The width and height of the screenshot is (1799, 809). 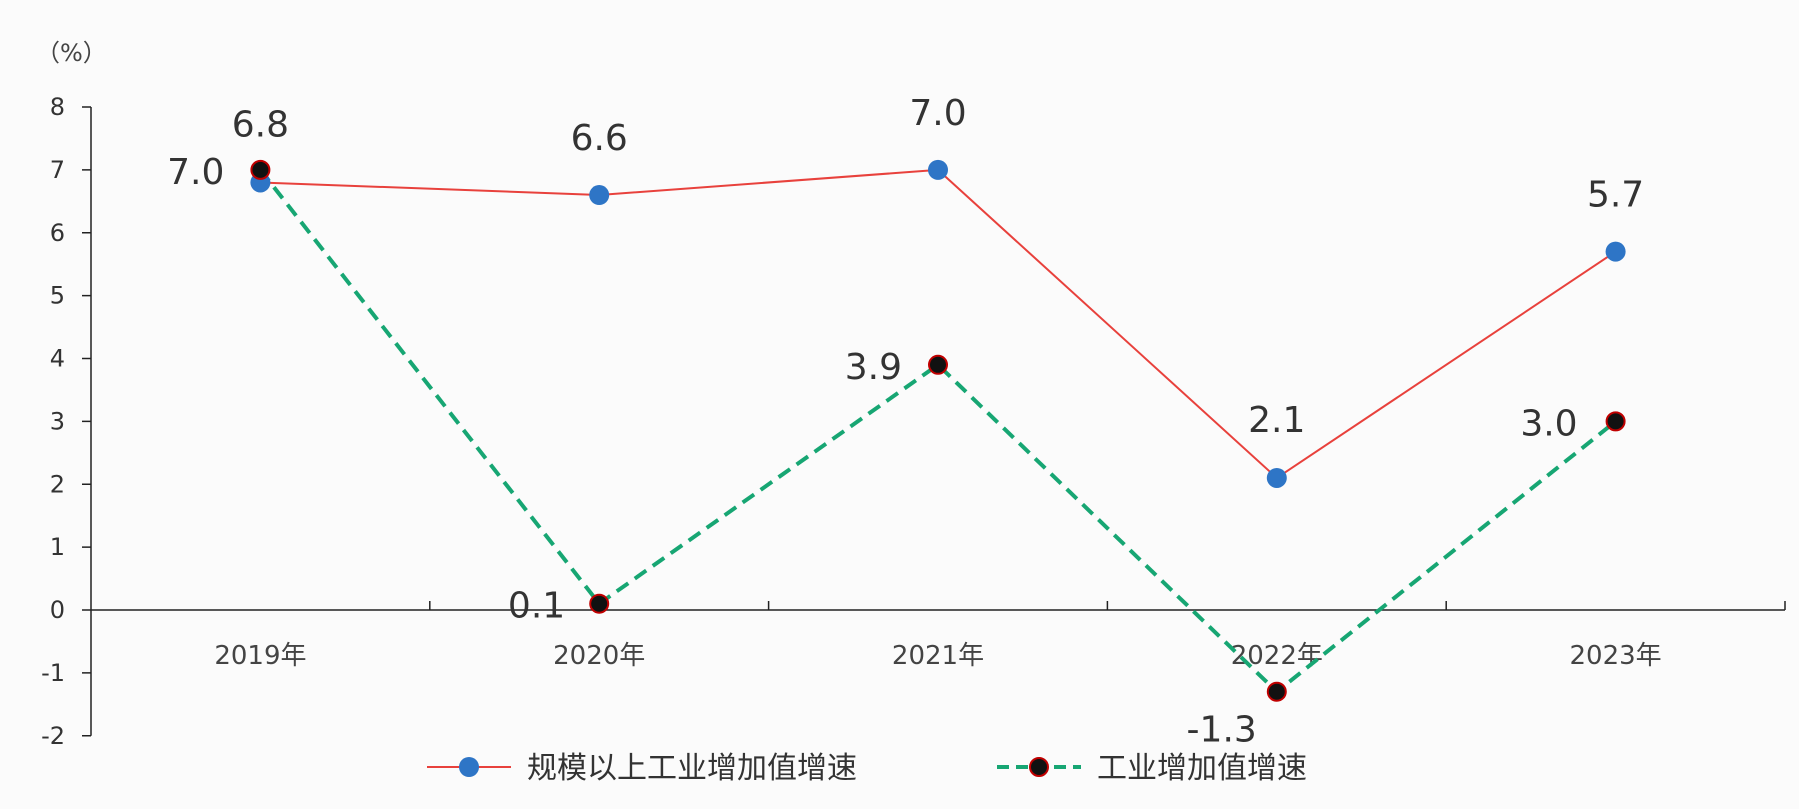 I want to click on y-tick-label: 7, so click(x=57, y=170).